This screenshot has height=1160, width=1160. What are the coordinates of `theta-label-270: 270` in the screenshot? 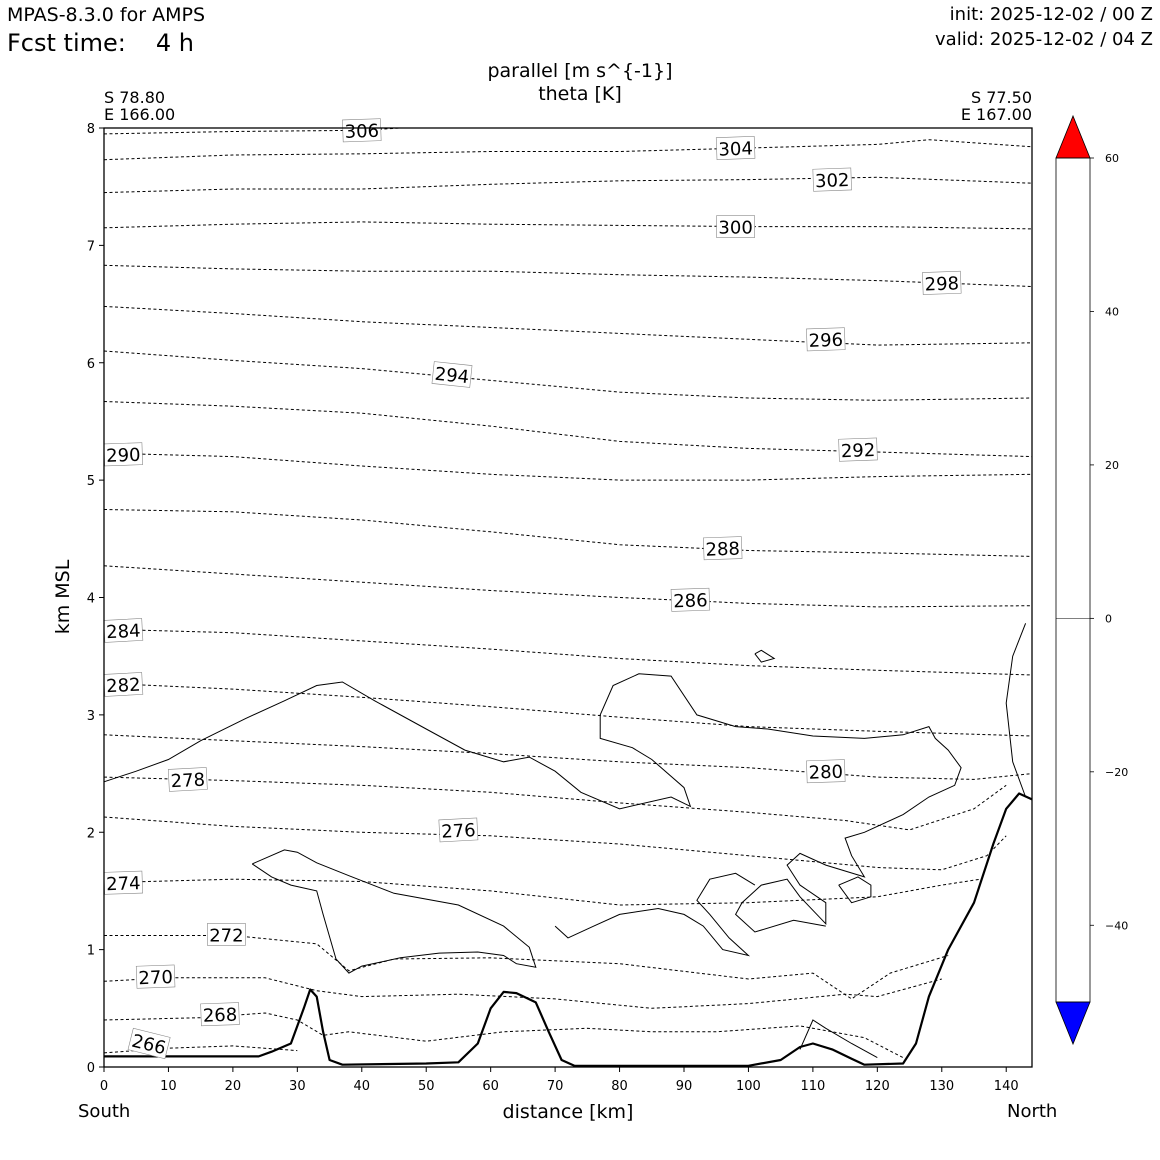 It's located at (155, 976).